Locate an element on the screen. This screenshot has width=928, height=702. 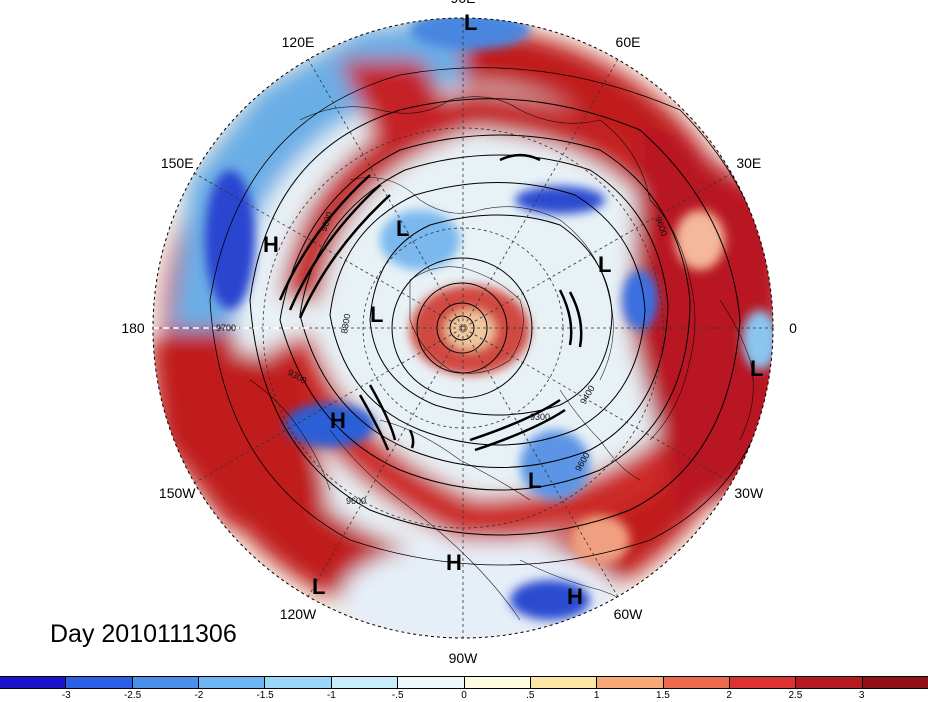
colorbar-tick-label: 2.5 is located at coordinates (795, 695).